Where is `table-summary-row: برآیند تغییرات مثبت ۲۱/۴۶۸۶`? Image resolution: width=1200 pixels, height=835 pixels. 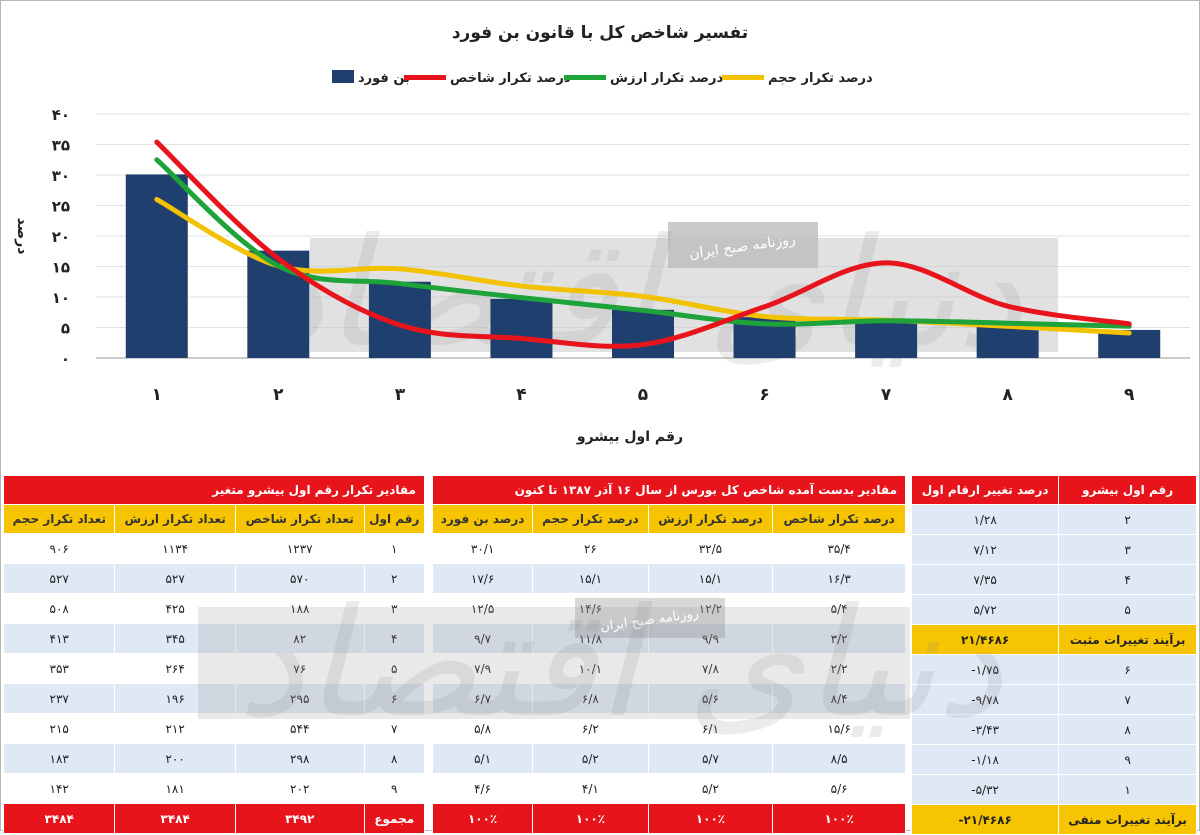 table-summary-row: برآیند تغییرات مثبت ۲۱/۴۶۸۶ is located at coordinates (1053, 639).